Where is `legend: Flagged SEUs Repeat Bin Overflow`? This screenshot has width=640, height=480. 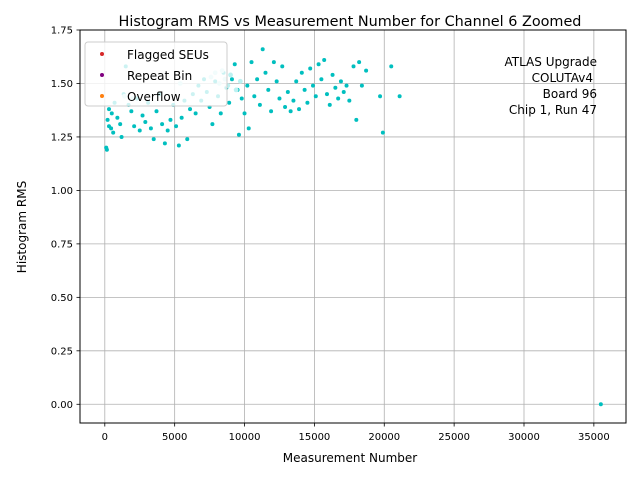 legend: Flagged SEUs Repeat Bin Overflow is located at coordinates (156, 74).